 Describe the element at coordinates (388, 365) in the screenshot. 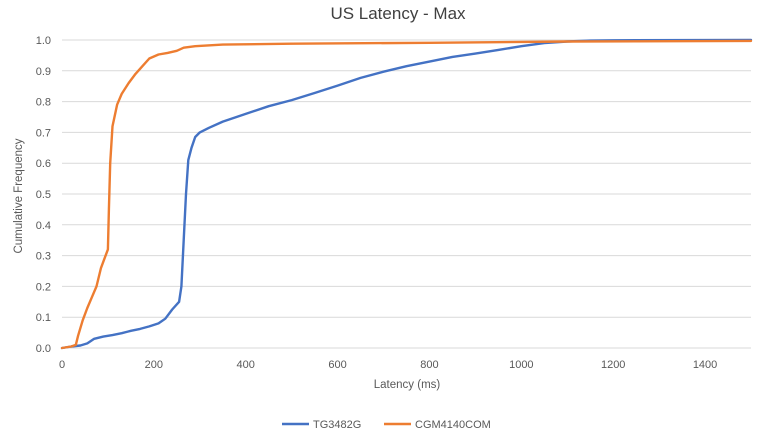

I see `x-tick-labels: 0 200 400 600 800 1000 1200 1400` at that location.